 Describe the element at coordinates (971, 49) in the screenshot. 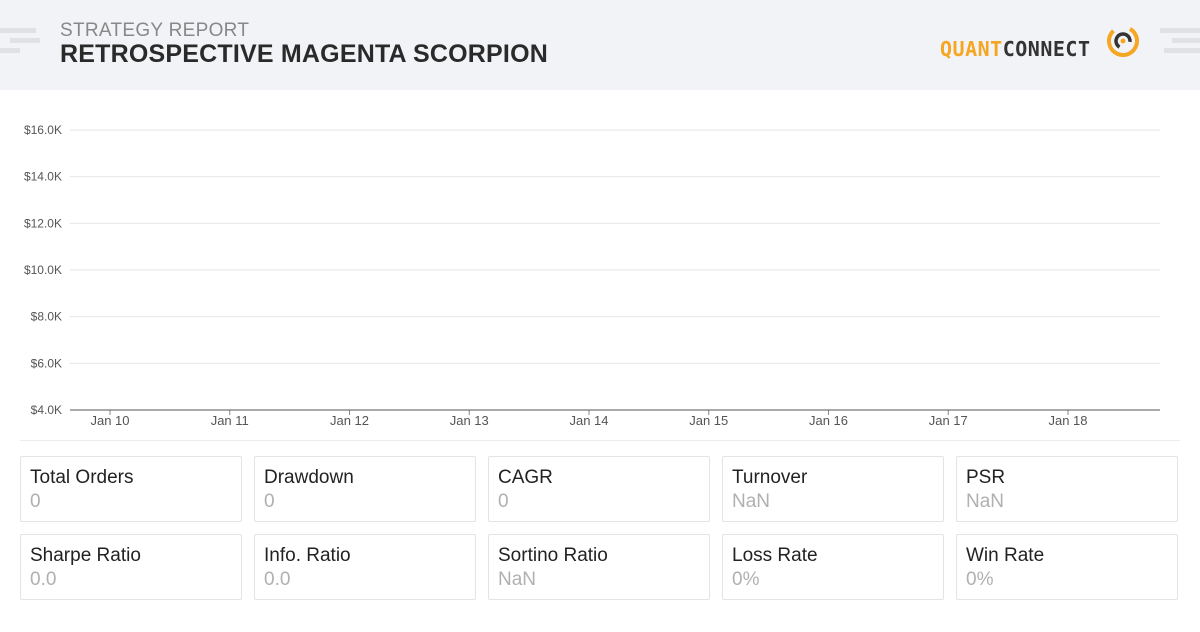

I see `logo-text-quant: QUANT` at that location.